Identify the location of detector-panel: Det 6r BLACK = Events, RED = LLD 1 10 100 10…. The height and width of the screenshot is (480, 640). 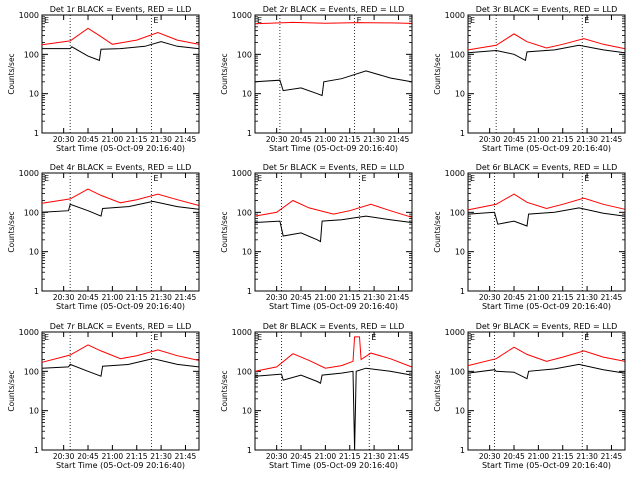
(529, 237).